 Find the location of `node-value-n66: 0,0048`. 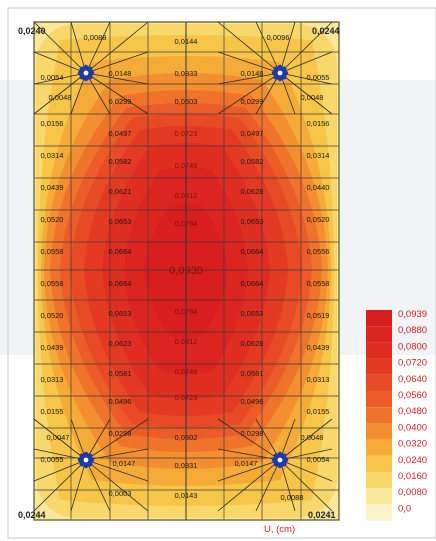

node-value-n66: 0,0048 is located at coordinates (312, 437).